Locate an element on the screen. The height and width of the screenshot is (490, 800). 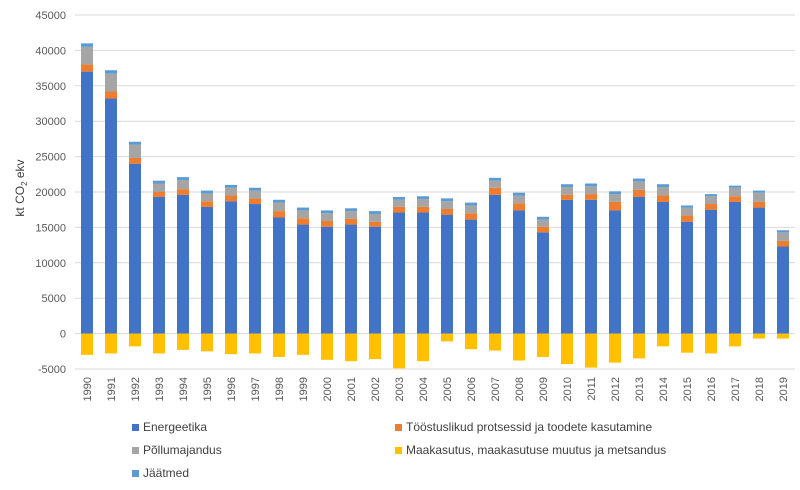
x-tick-label: 2005 is located at coordinates (448, 389).